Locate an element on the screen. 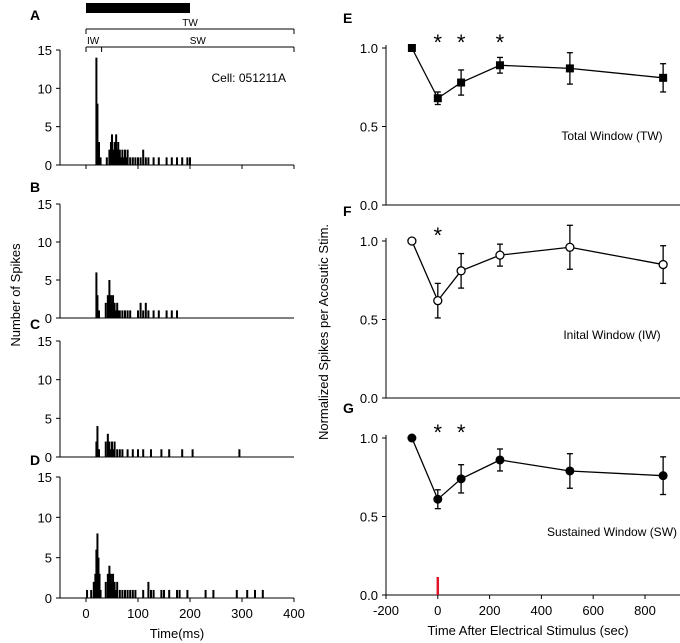  x-tick-label: 800 is located at coordinates (645, 610).